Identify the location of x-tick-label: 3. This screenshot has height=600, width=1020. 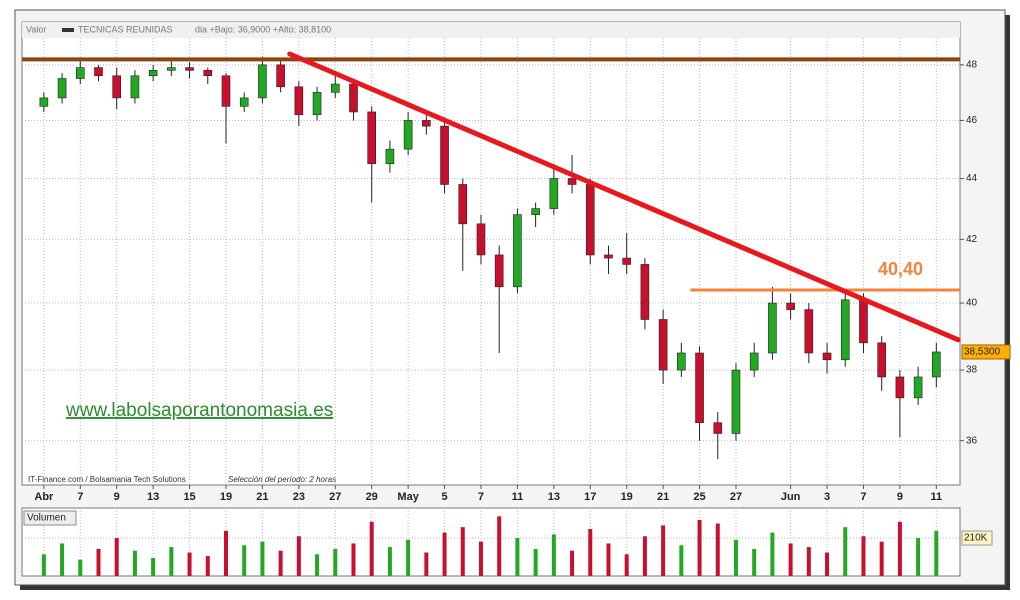
(827, 497).